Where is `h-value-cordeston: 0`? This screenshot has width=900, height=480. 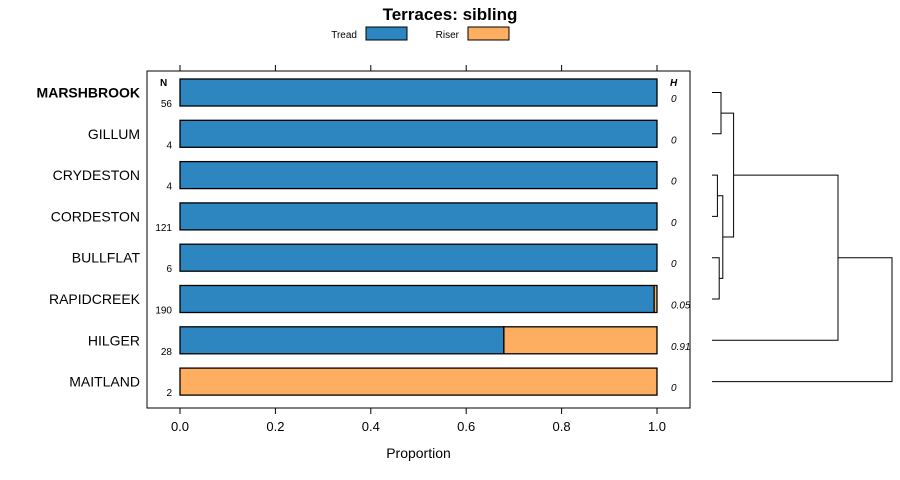 h-value-cordeston: 0 is located at coordinates (674, 223).